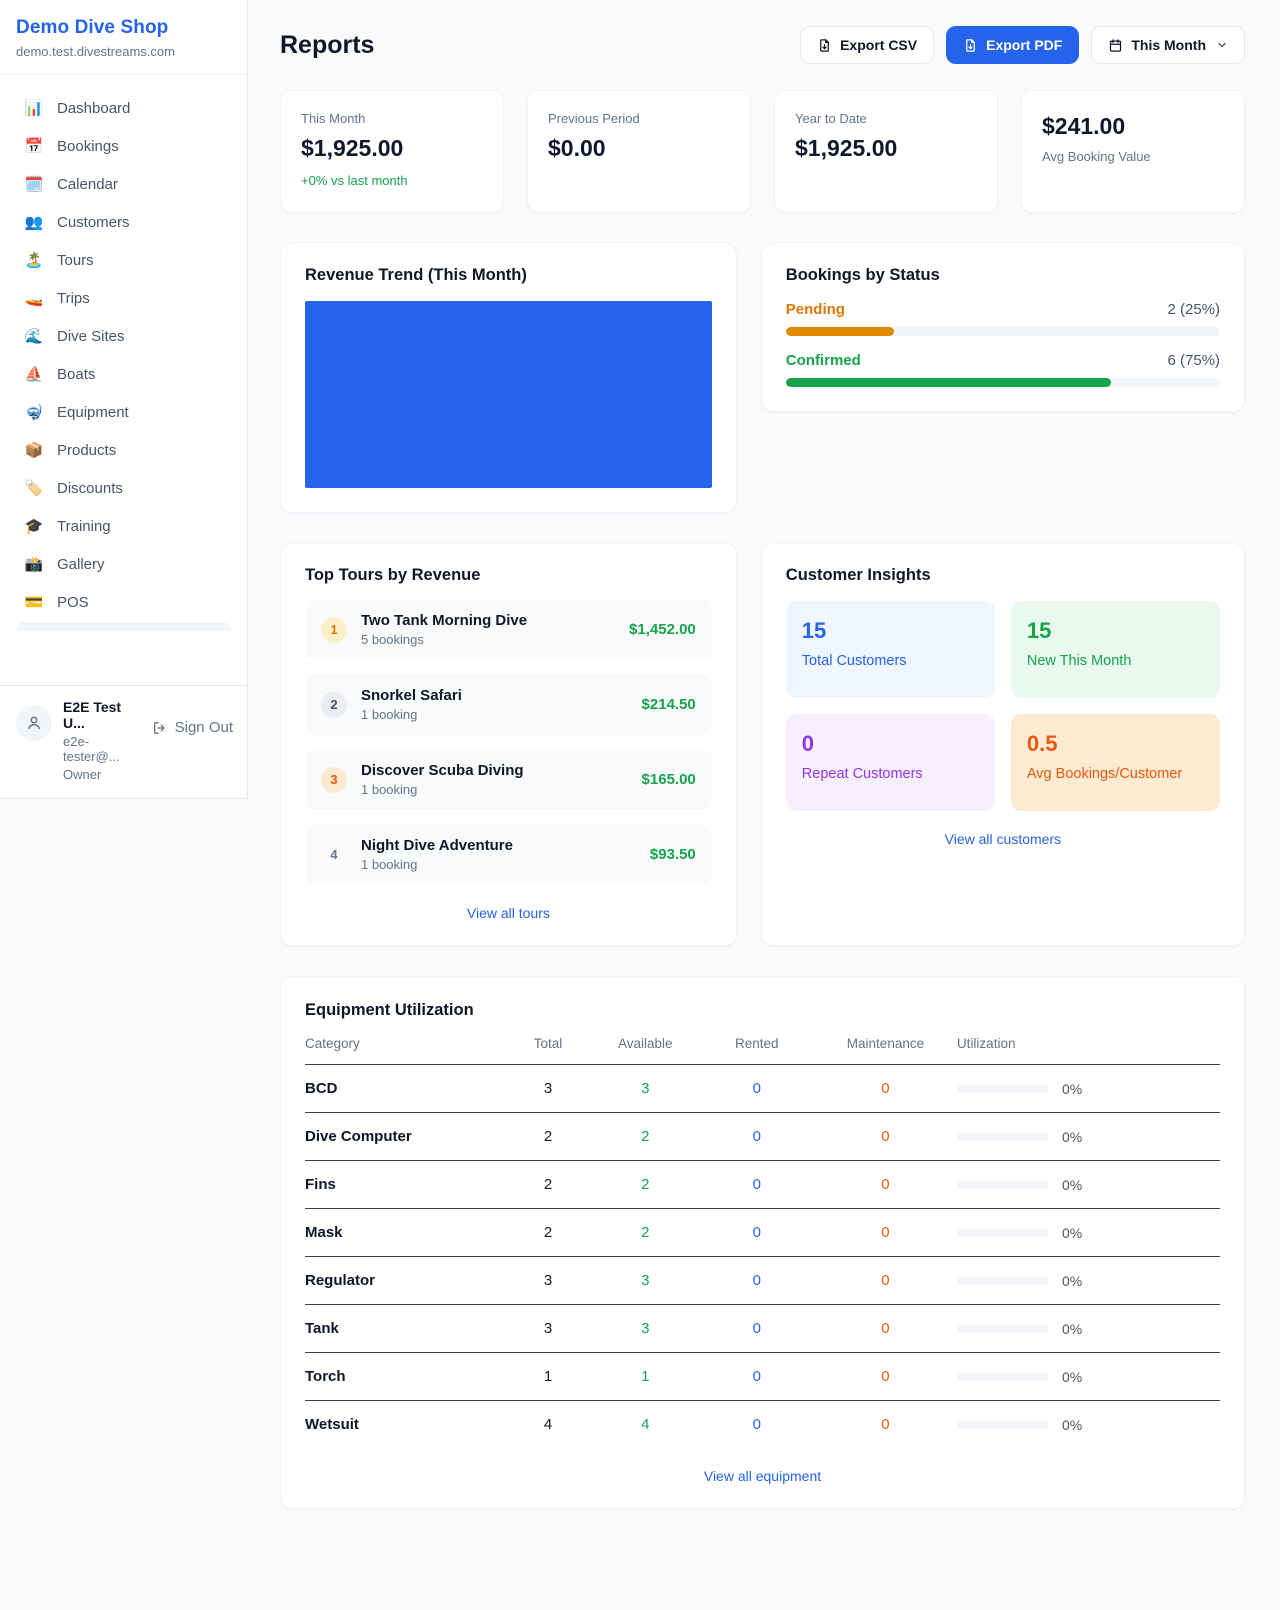 This screenshot has width=1280, height=1610. Describe the element at coordinates (1003, 839) in the screenshot. I see `view-all-customers-link: View all customers` at that location.